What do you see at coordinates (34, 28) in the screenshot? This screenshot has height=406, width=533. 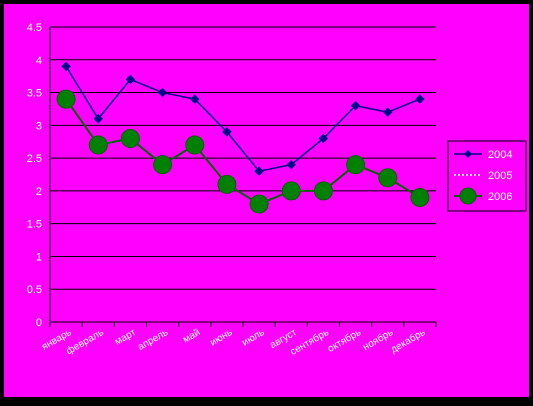 I see `y-tick-label: 4.5` at bounding box center [34, 28].